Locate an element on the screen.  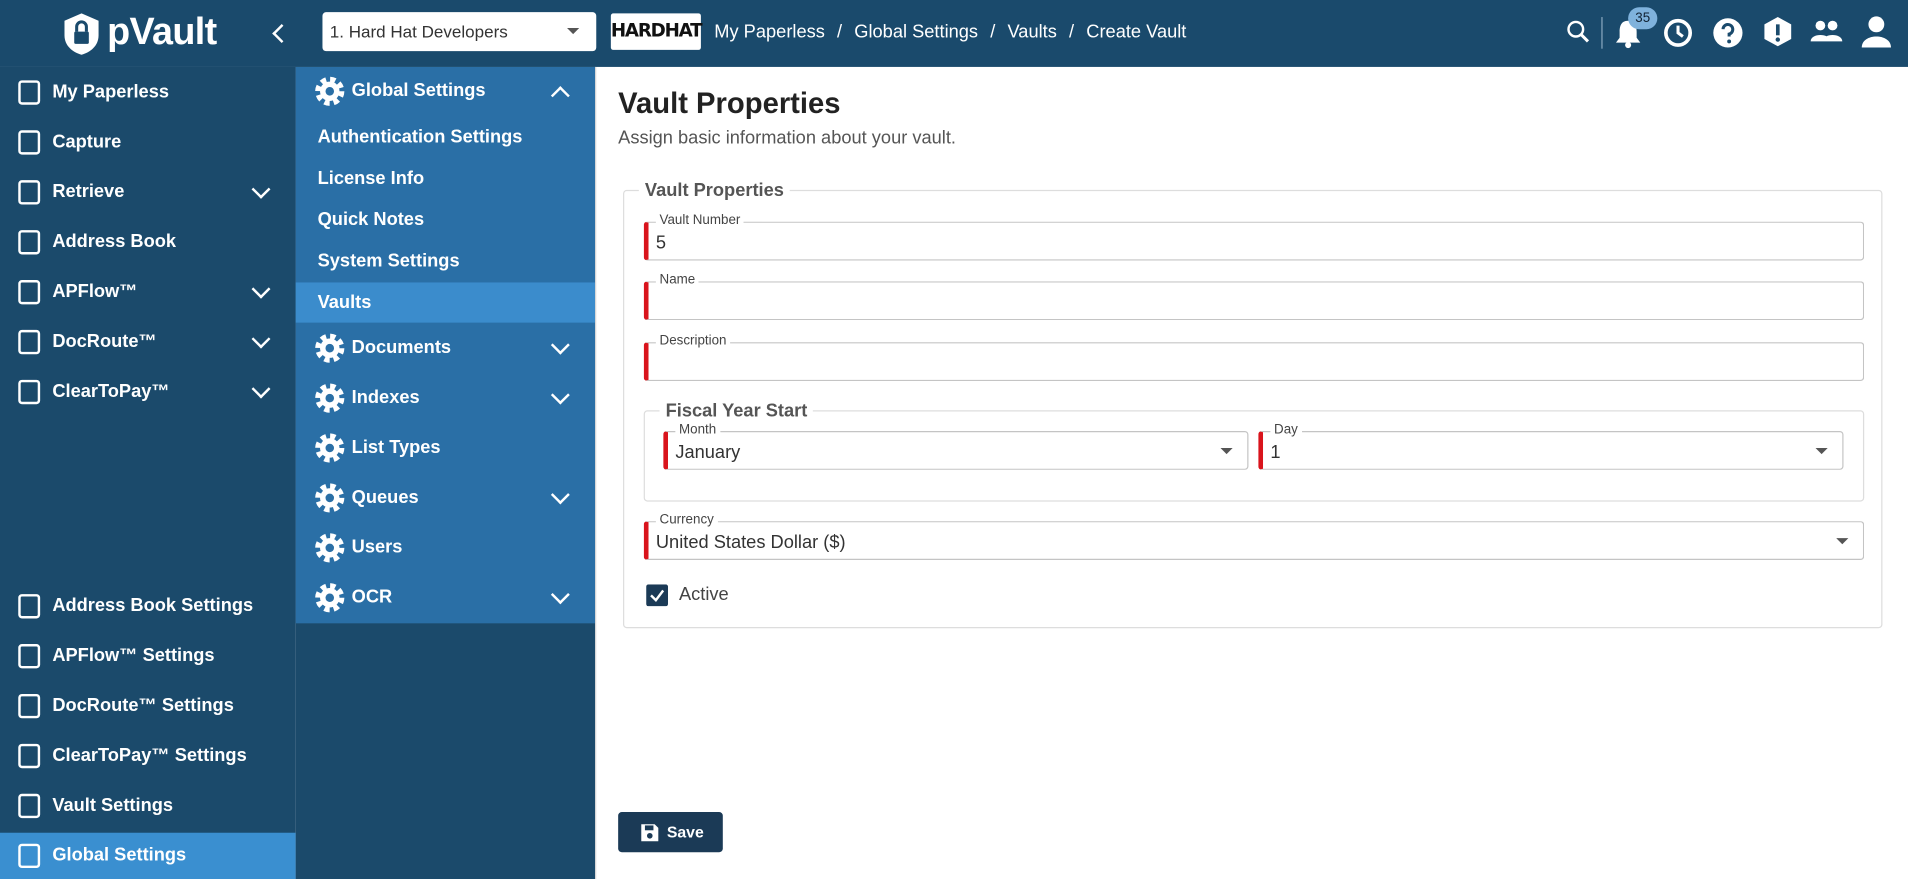
collapse-menu is located at coordinates (282, 33).